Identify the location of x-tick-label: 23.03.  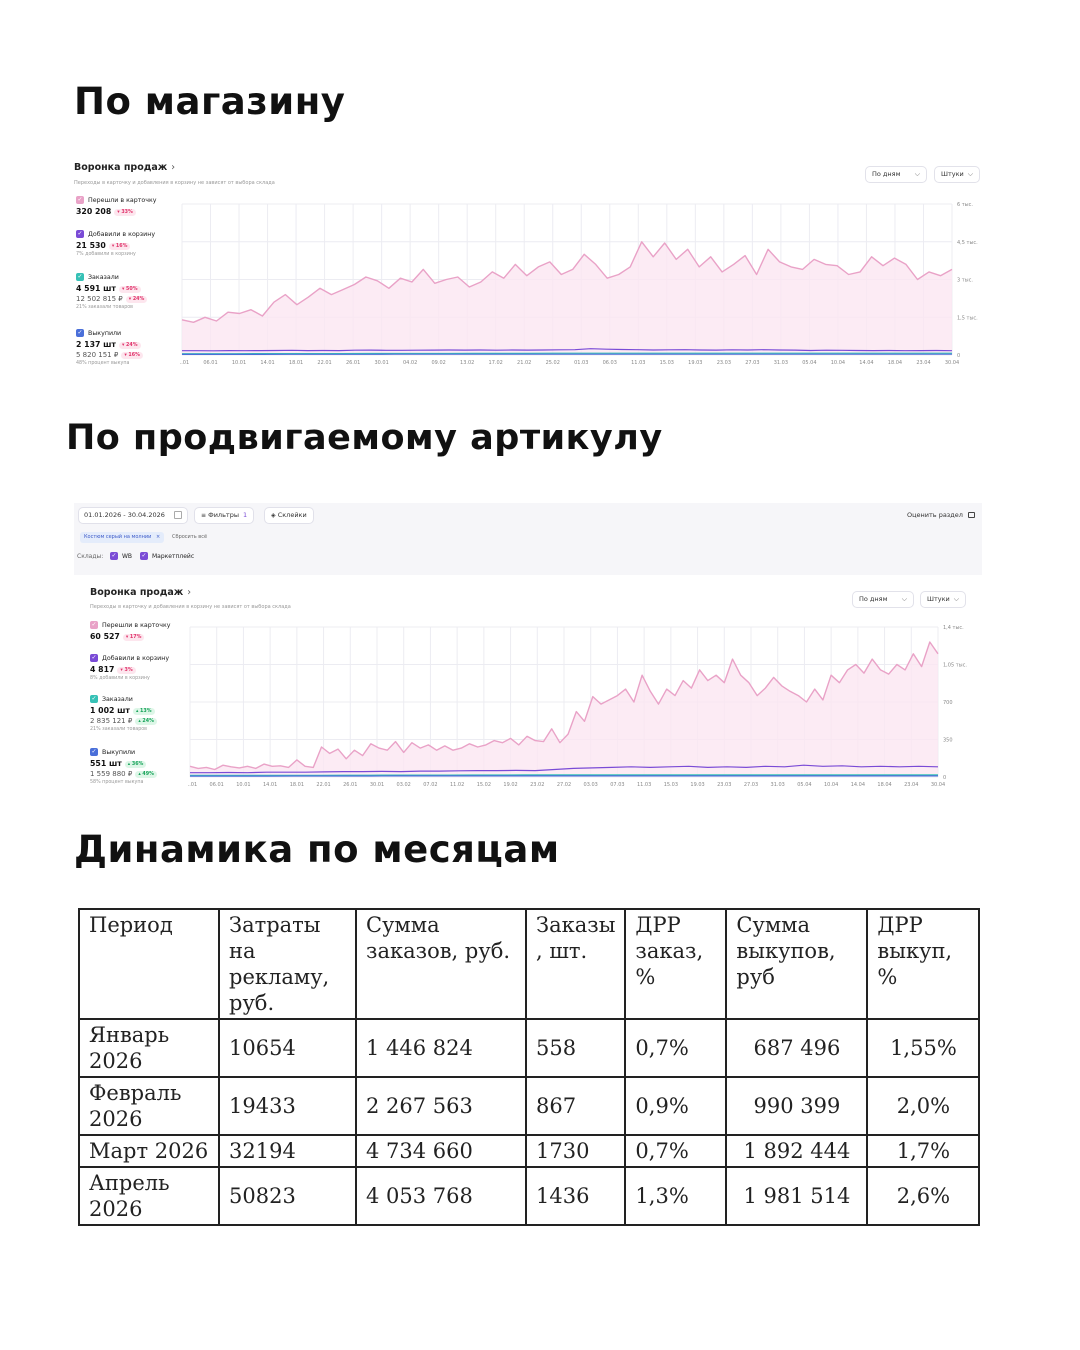
(724, 363).